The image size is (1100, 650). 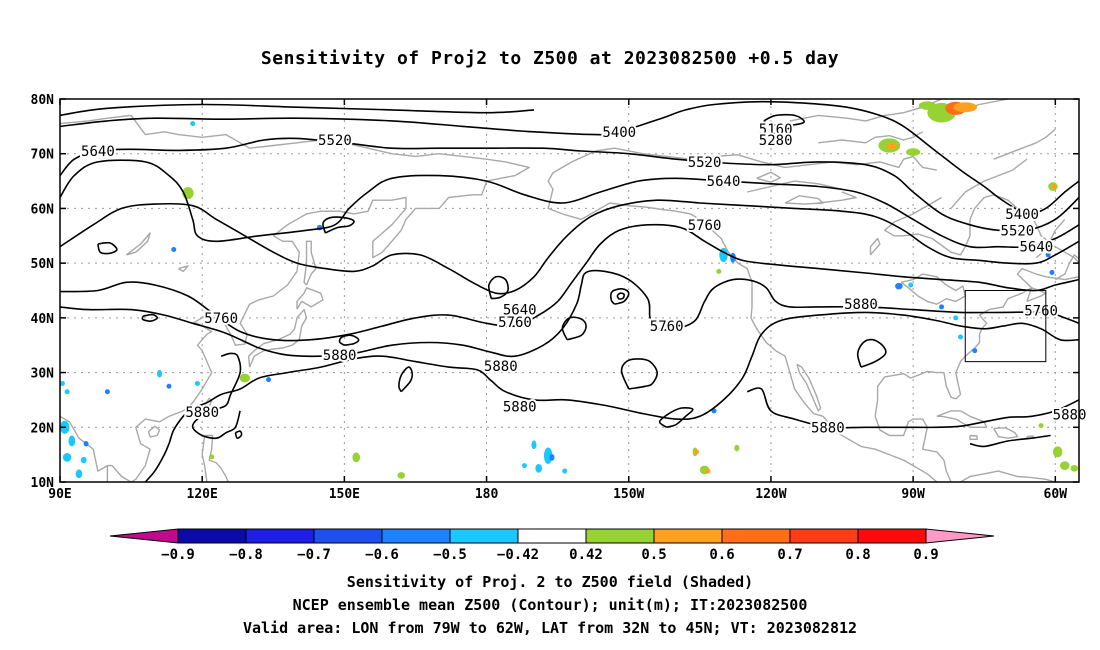 I want to click on colorbar-arrow-high, so click(x=960, y=536).